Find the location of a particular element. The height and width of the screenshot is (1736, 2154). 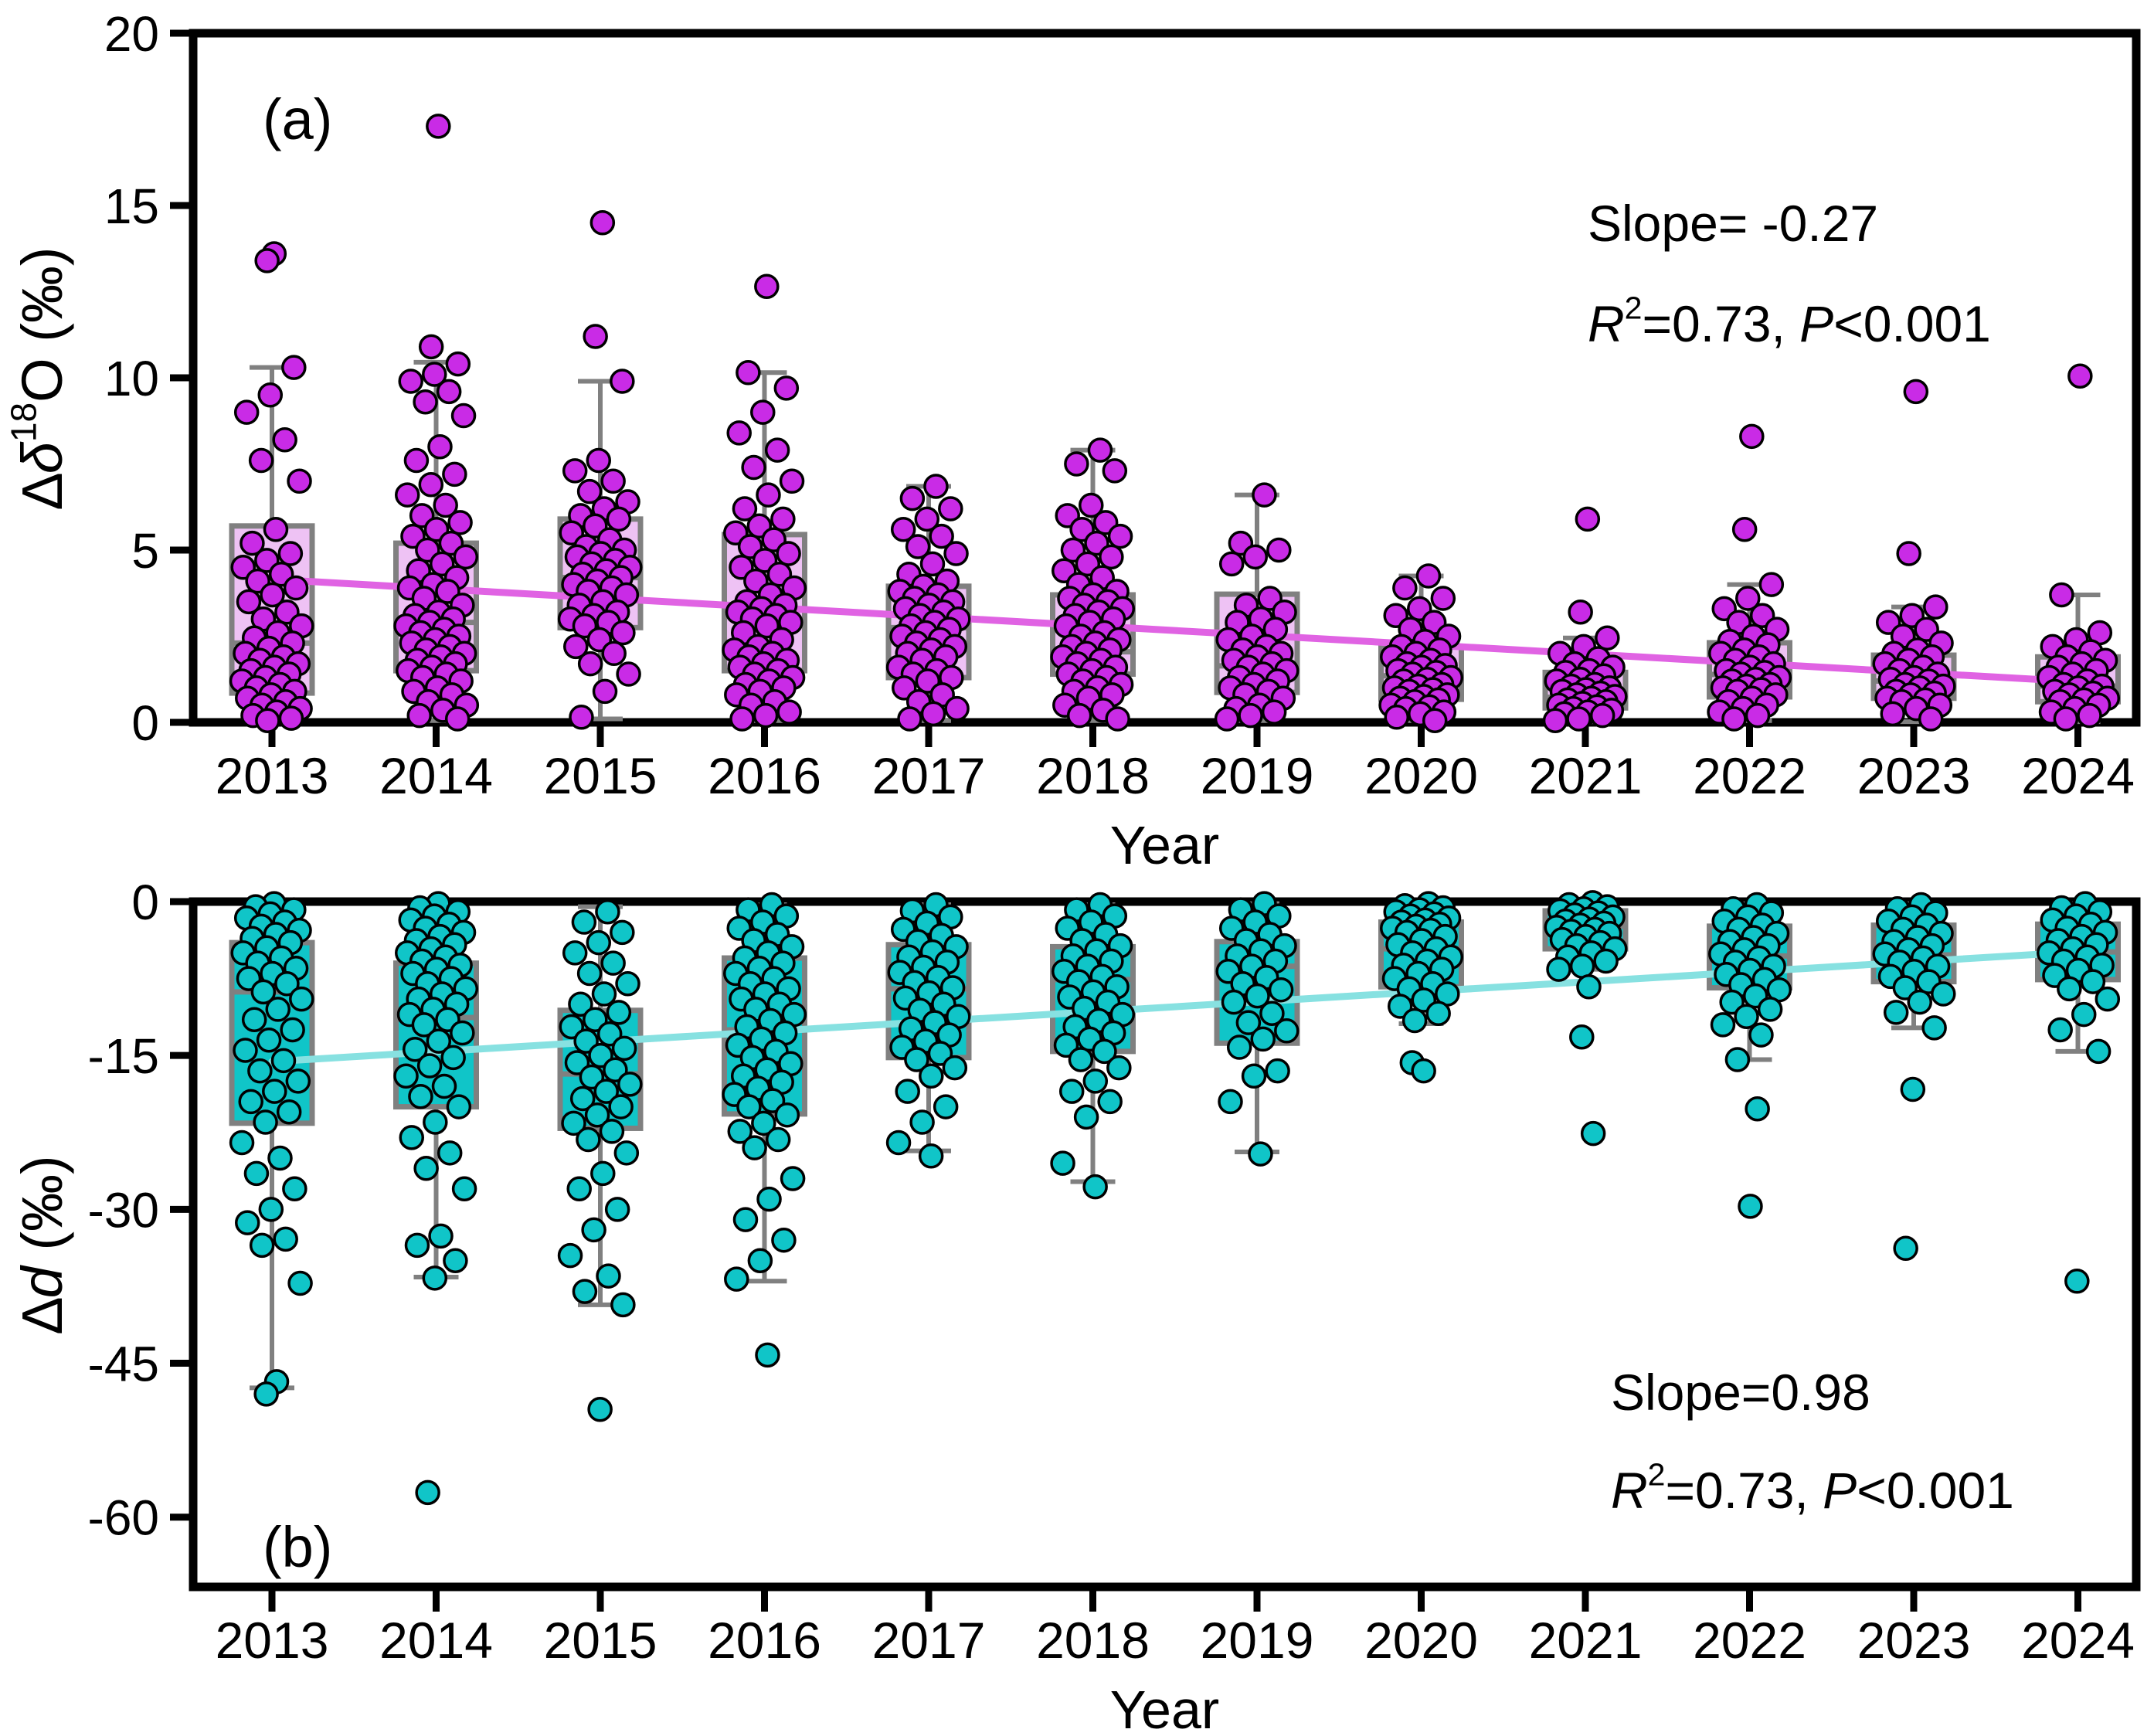

y-tick-label: -60 is located at coordinates (124, 1518).